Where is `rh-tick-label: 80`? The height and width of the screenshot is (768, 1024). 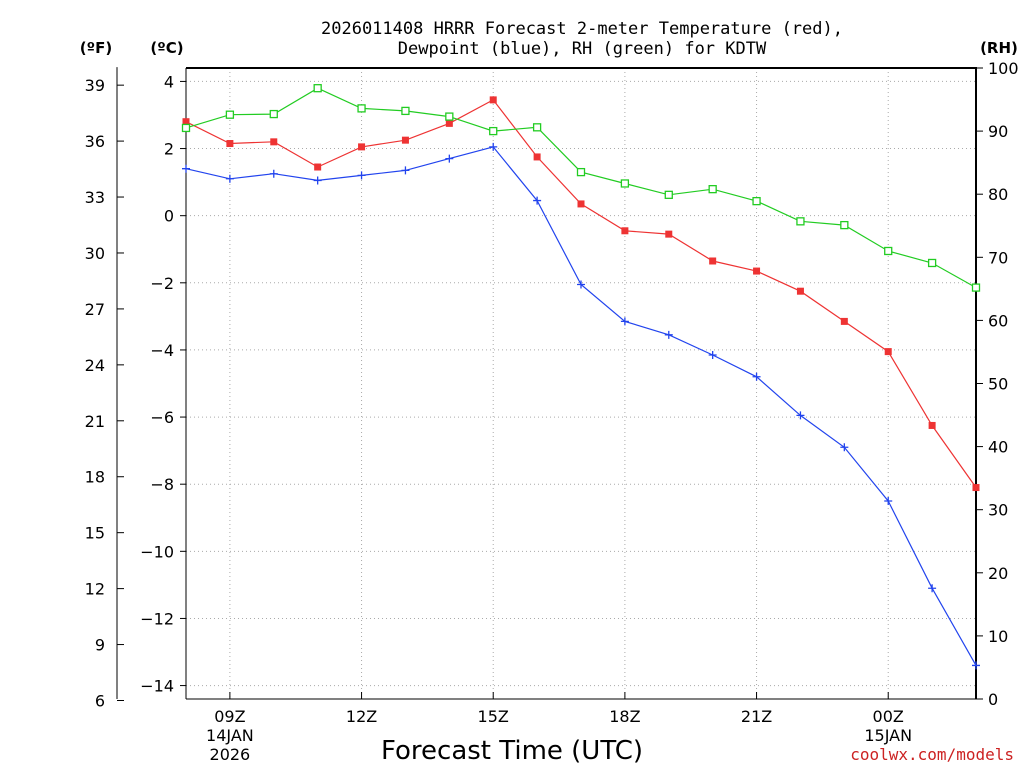
rh-tick-label: 80 is located at coordinates (998, 194).